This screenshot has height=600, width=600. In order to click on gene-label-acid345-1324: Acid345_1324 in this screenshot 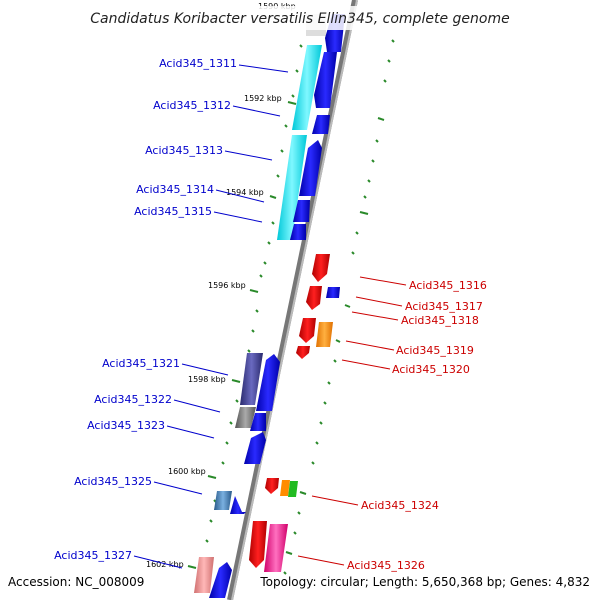, I will do `click(400, 505)`.